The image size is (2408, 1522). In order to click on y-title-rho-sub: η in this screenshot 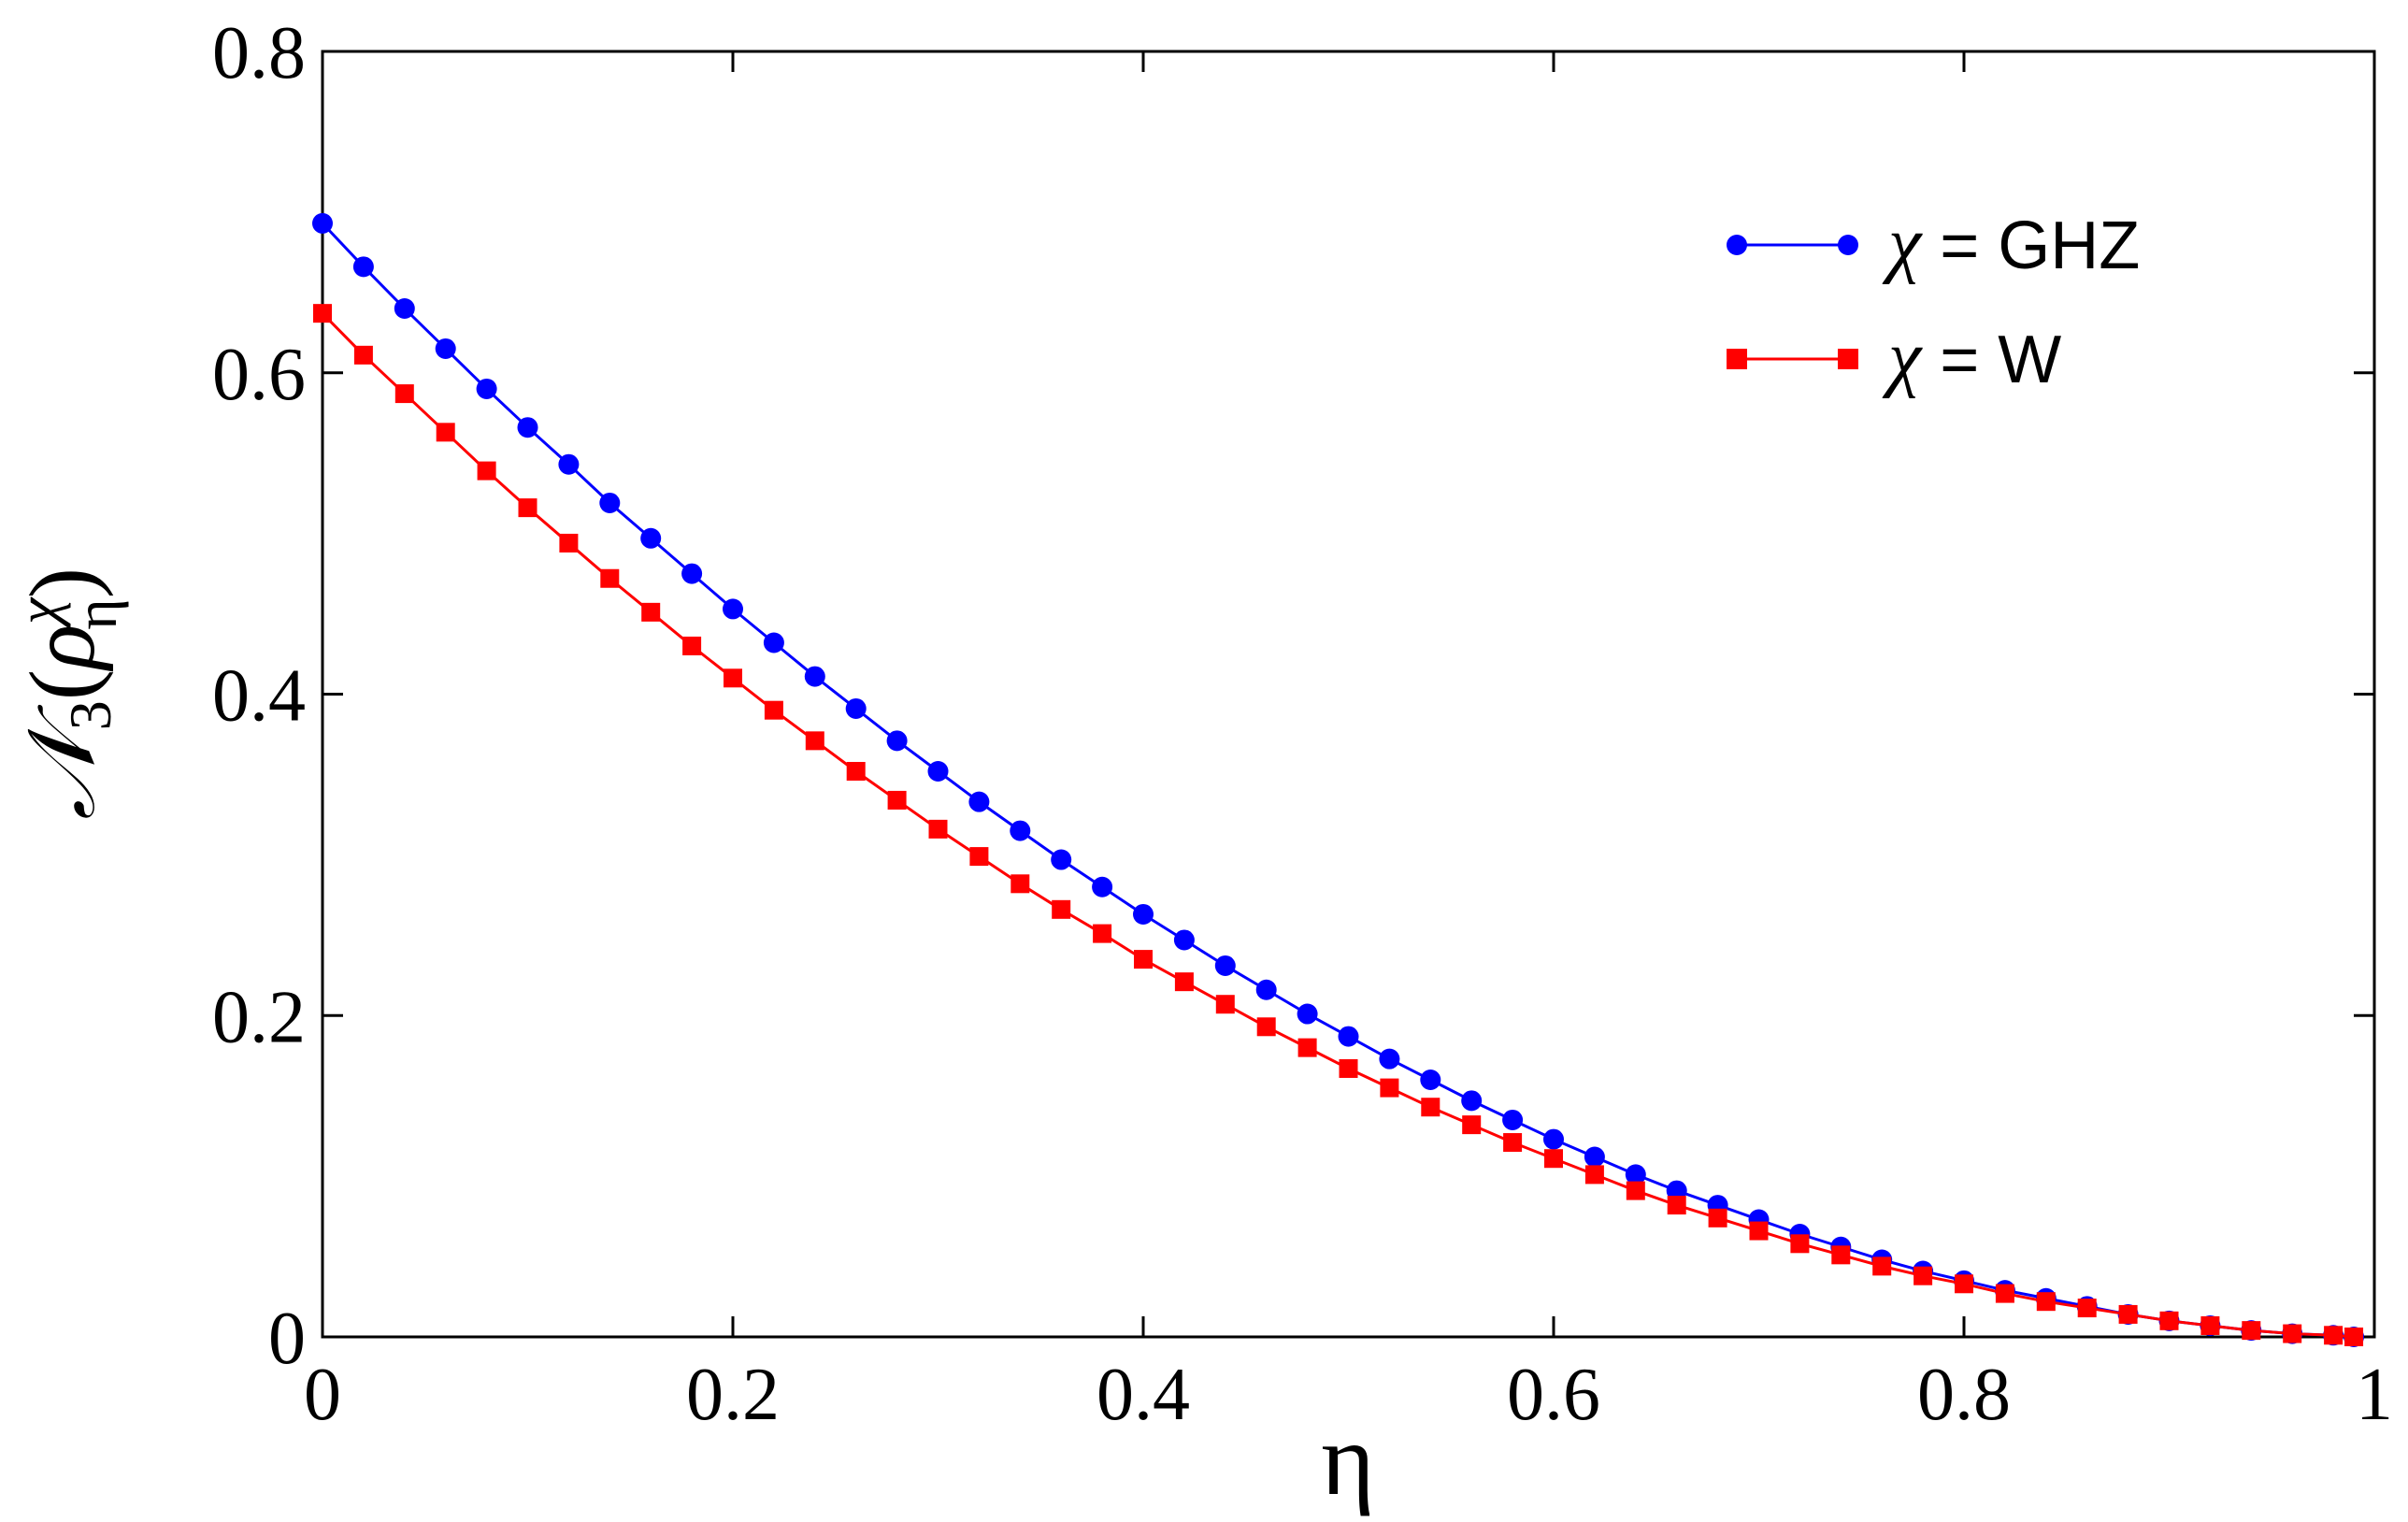, I will do `click(96, 613)`.